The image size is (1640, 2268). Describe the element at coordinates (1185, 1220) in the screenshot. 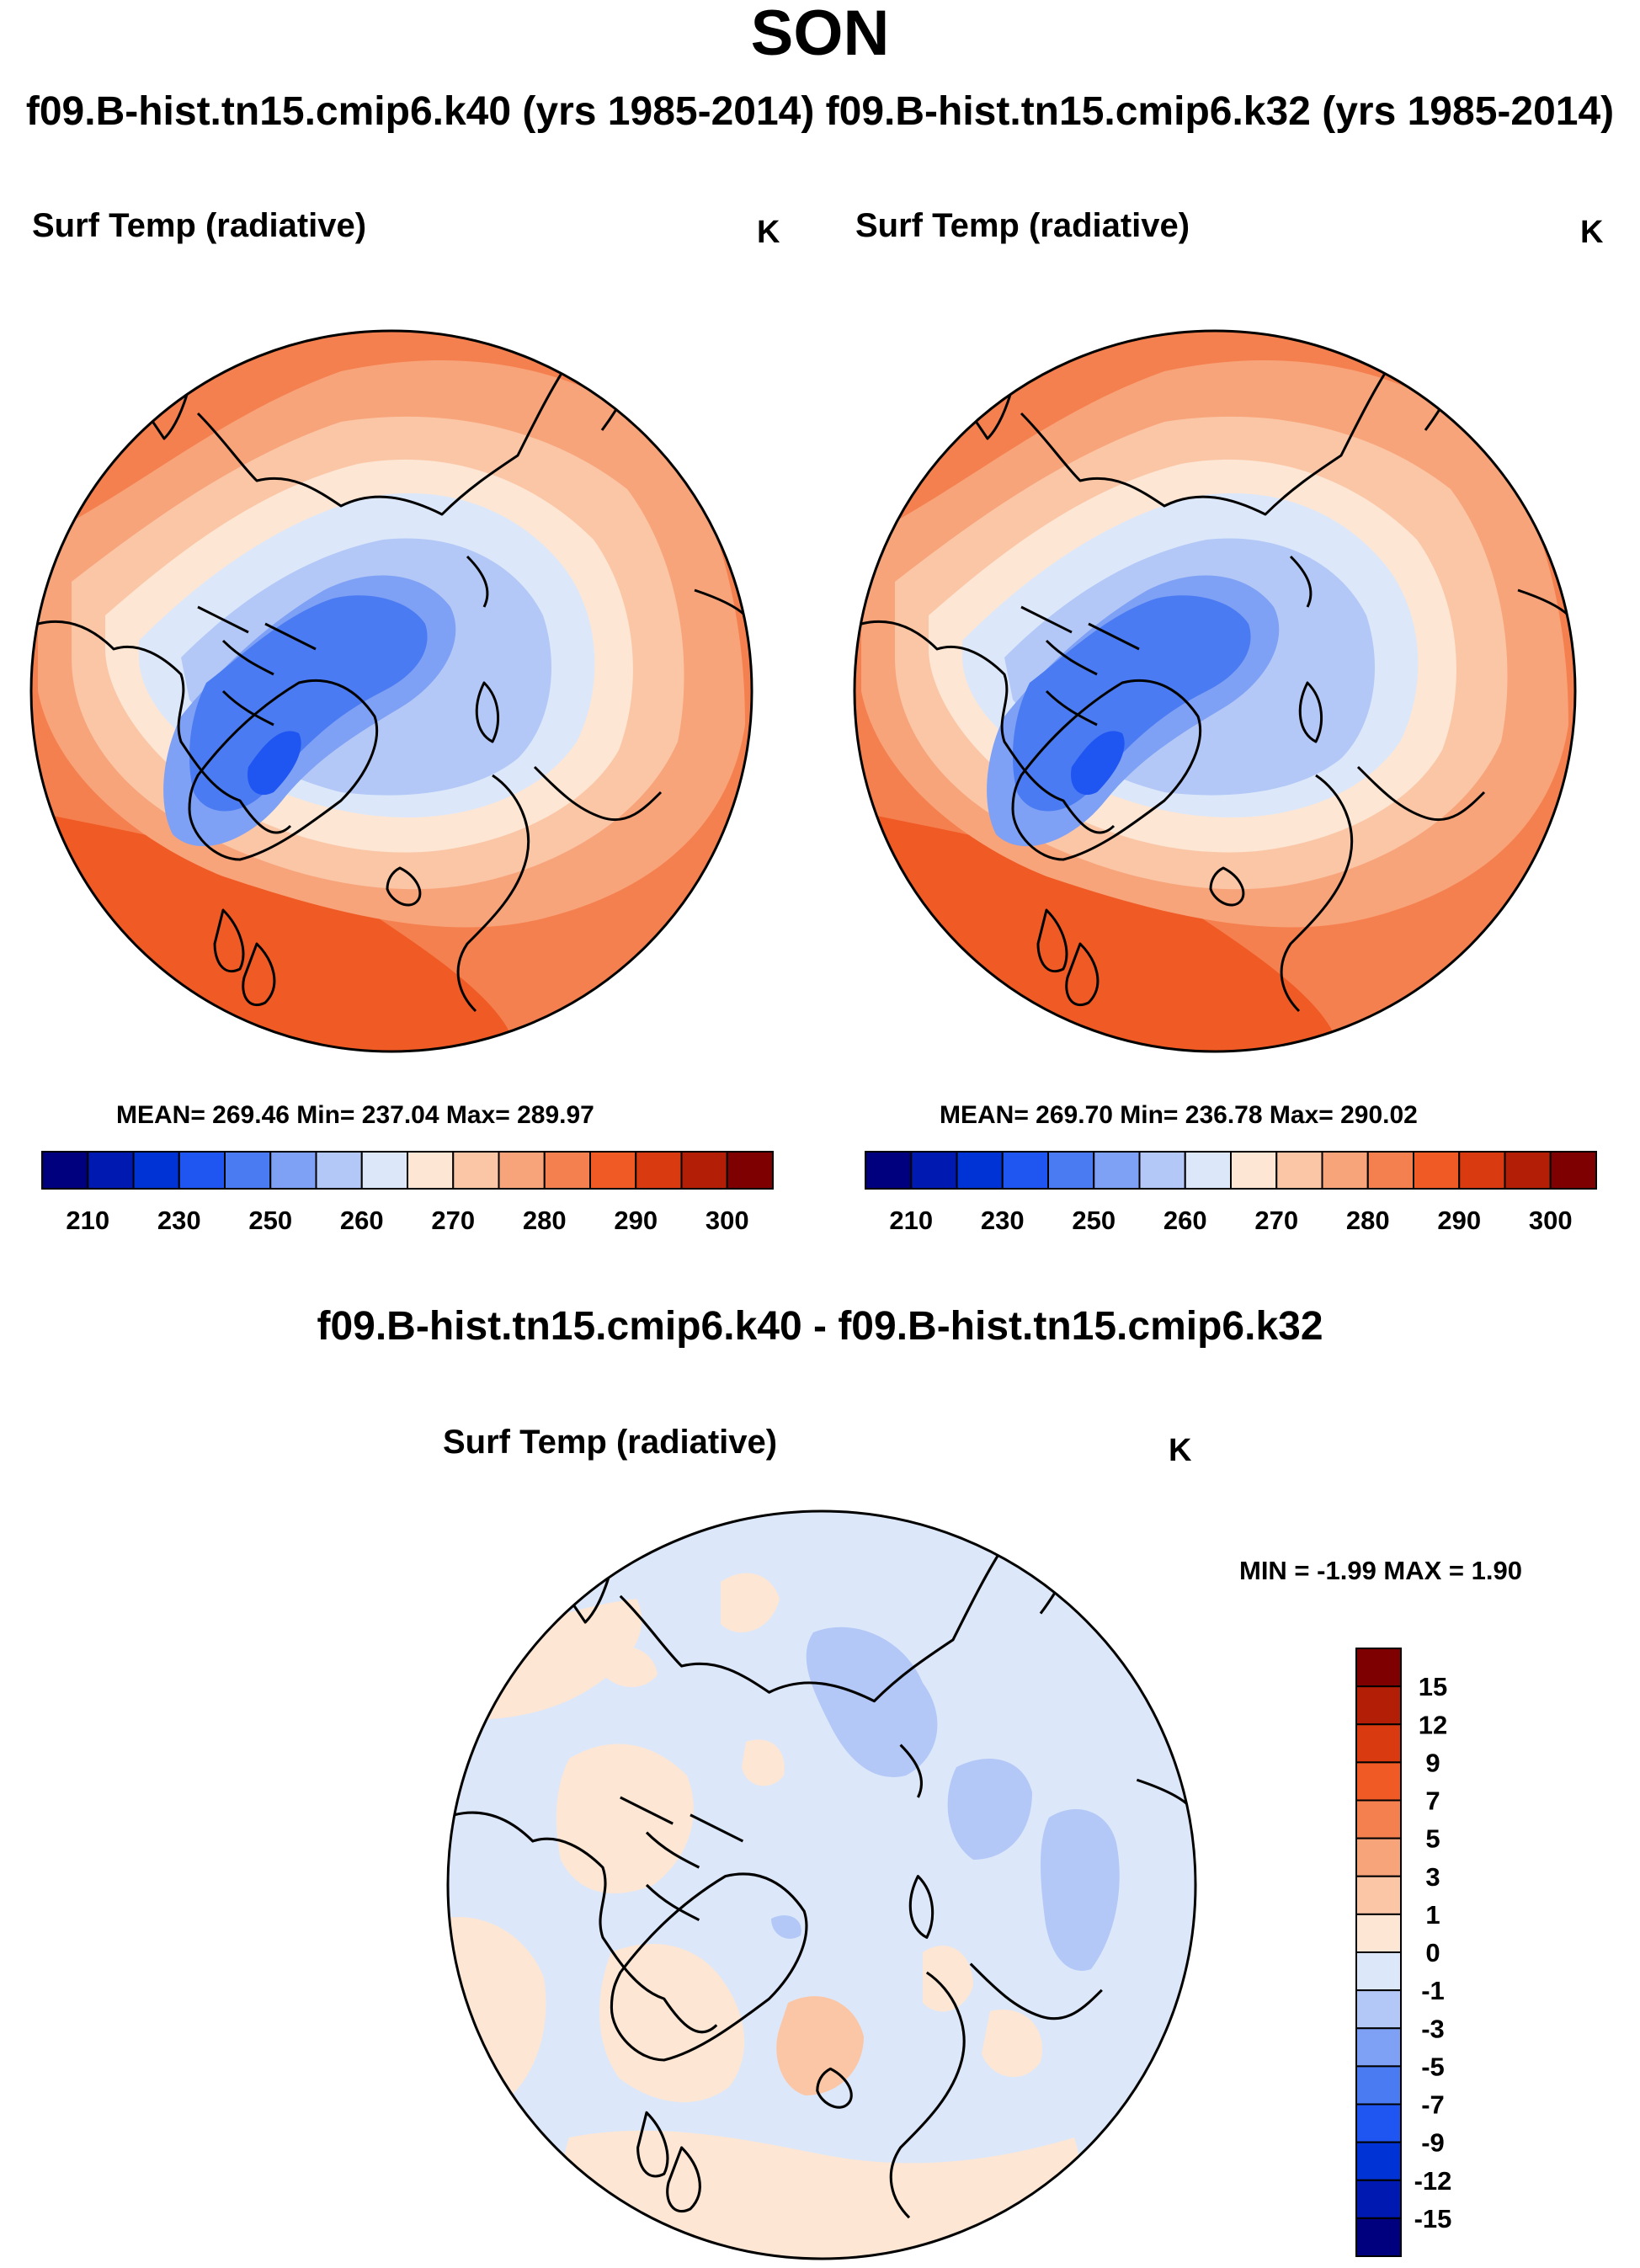

I see `colorbar2-tick-label: 260` at that location.